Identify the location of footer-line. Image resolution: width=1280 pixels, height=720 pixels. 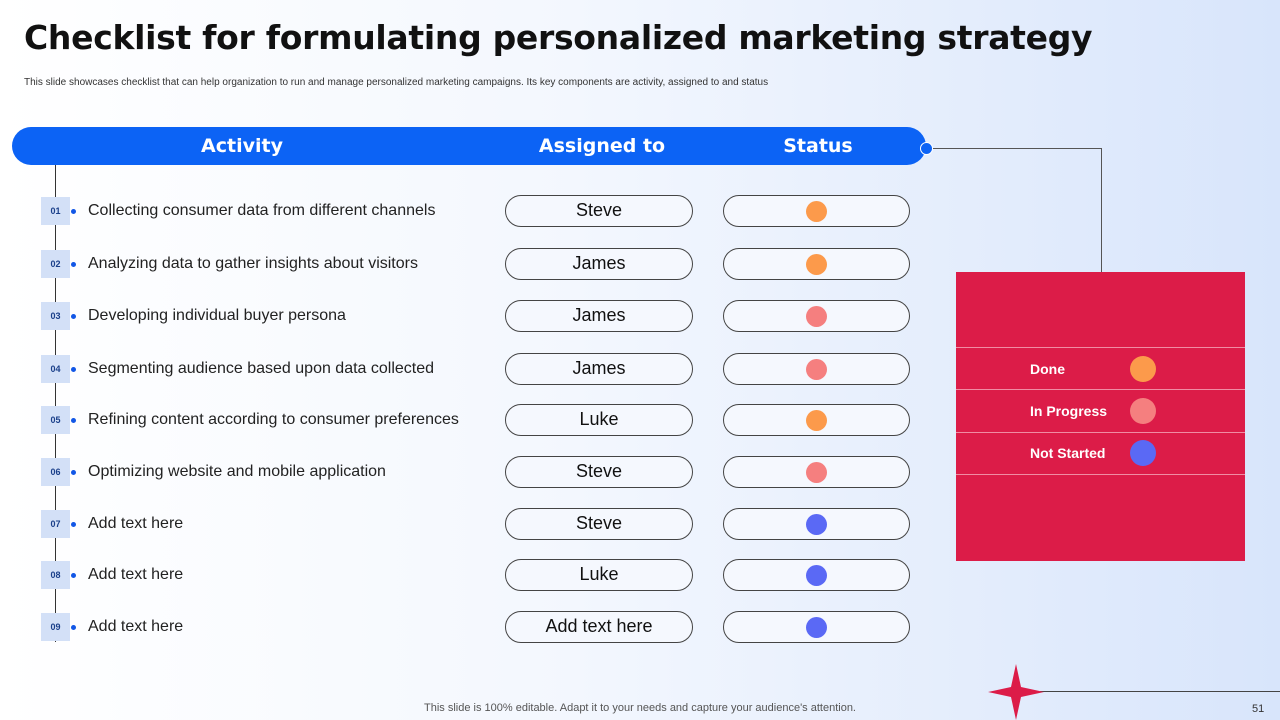
(1160, 691).